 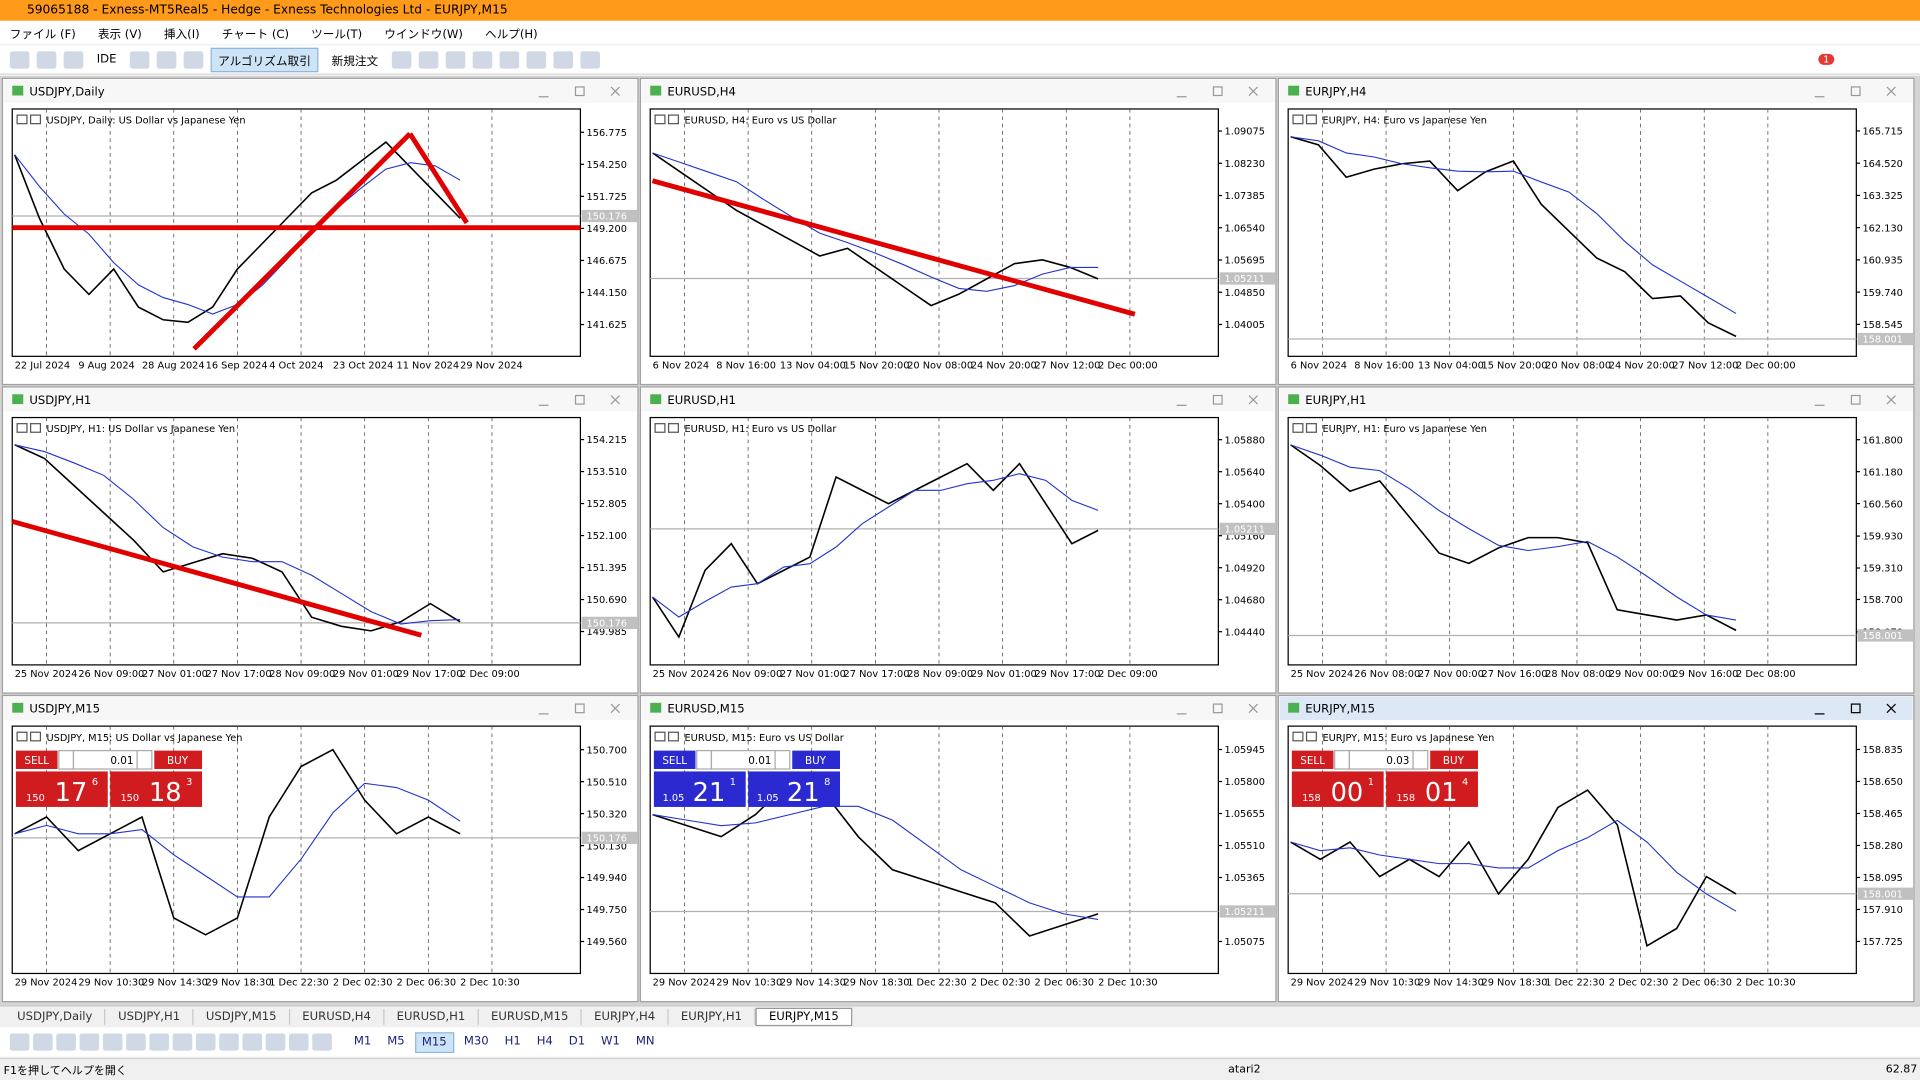 What do you see at coordinates (396, 1041) in the screenshot?
I see `timeframe-button: M5` at bounding box center [396, 1041].